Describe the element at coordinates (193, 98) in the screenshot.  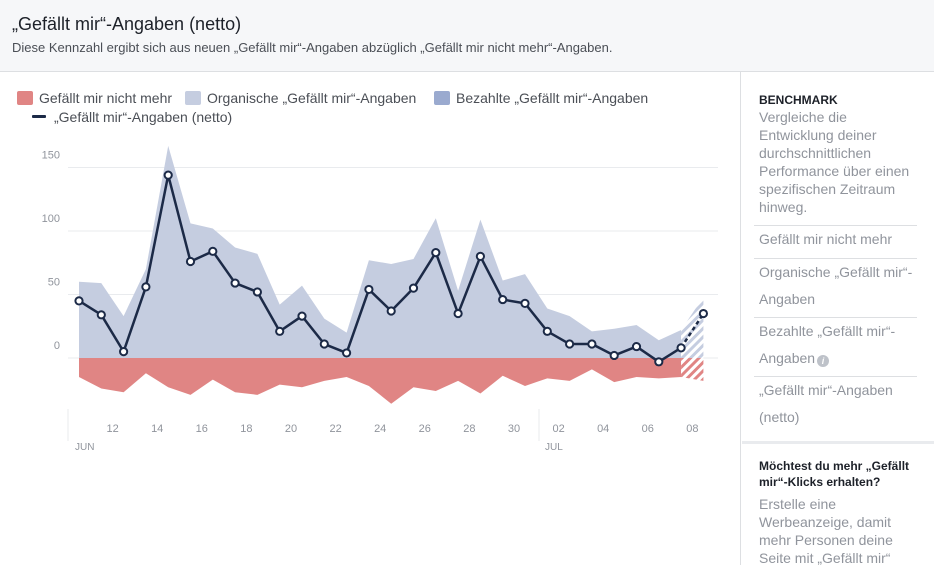
I see `legend-swatch-organic` at that location.